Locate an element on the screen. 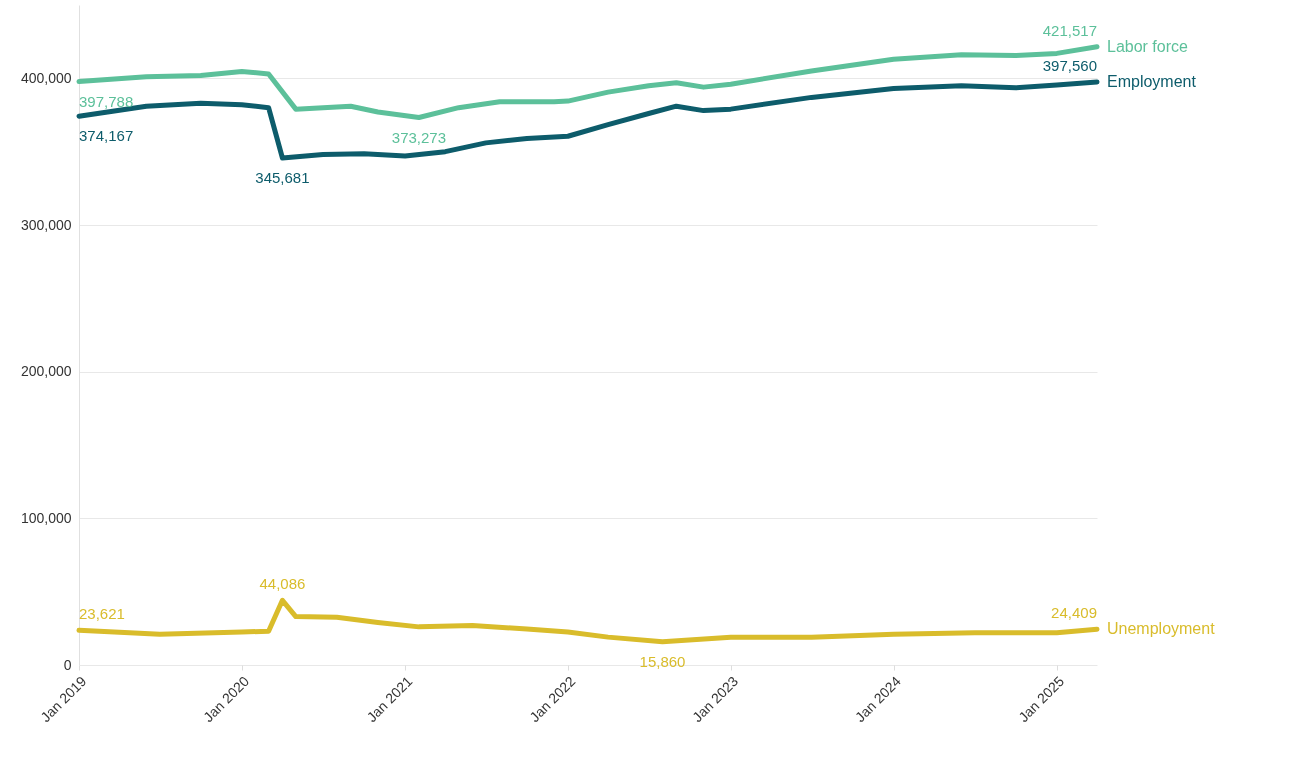 Image resolution: width=1297 pixels, height=758 pixels. y-tick-label: 200,000 is located at coordinates (46, 371).